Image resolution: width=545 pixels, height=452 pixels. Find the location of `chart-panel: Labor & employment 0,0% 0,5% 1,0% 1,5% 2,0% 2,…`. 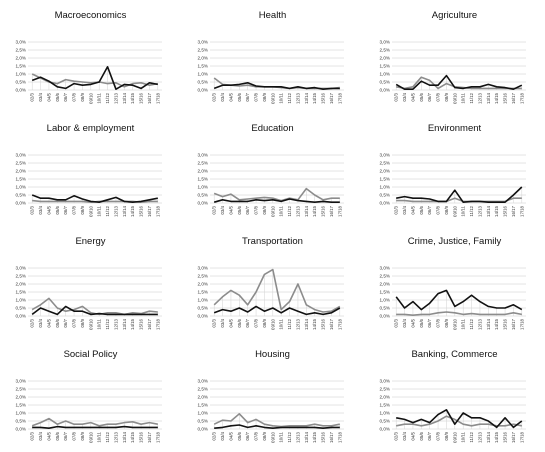

chart-panel: Labor & employment 0,0% 0,5% 1,0% 1,5% 2,0% 2,… is located at coordinates (90, 169).